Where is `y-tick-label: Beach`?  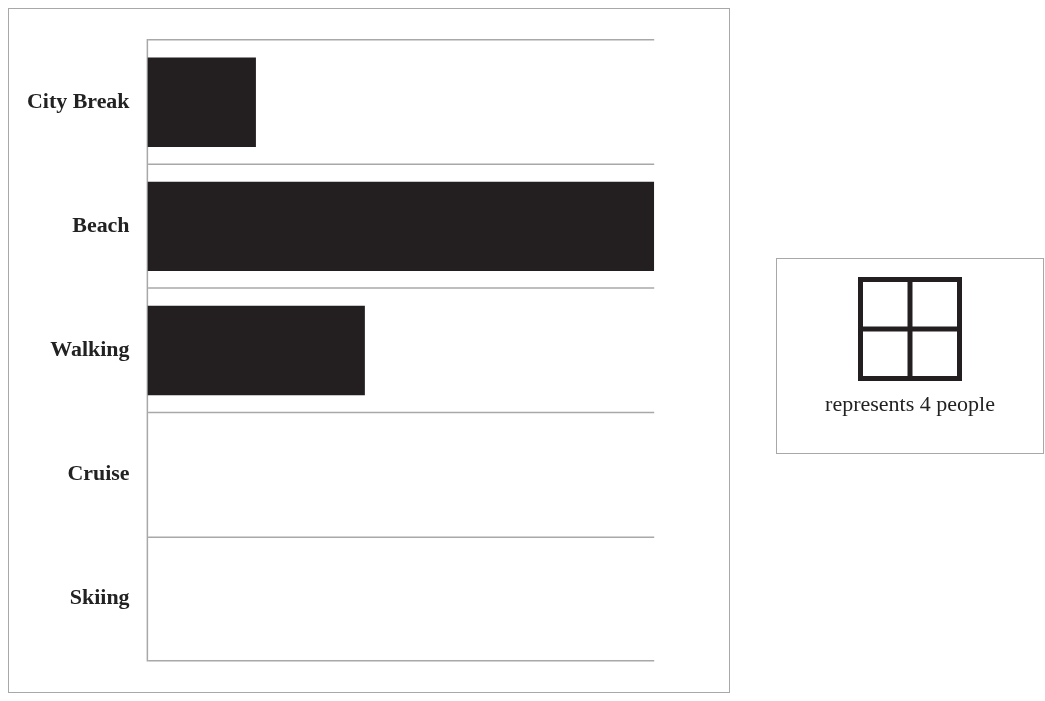
y-tick-label: Beach is located at coordinates (101, 225).